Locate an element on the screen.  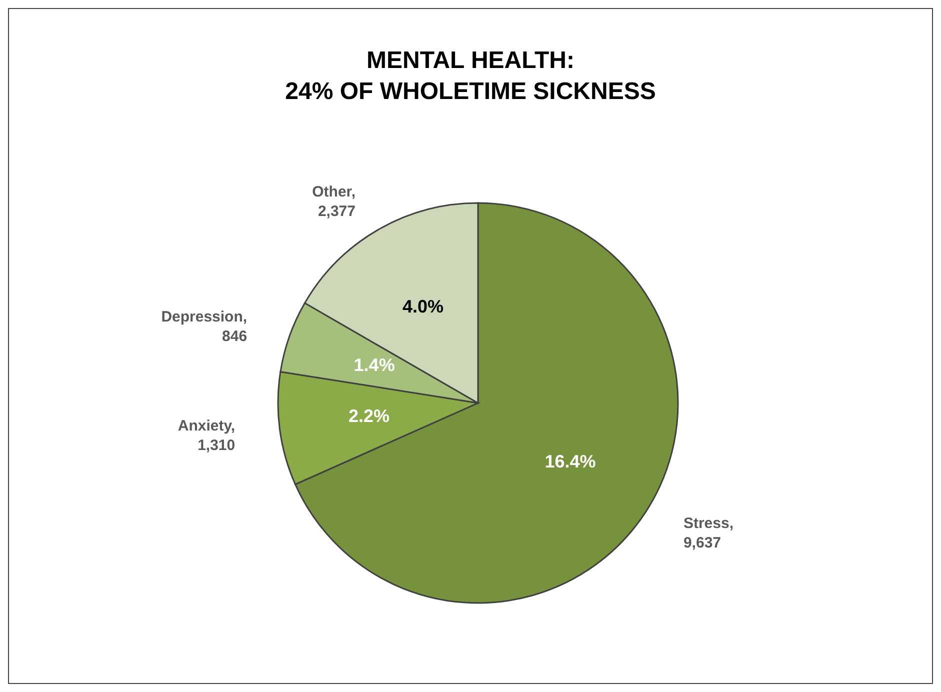
data-label: 4.0% is located at coordinates (423, 306).